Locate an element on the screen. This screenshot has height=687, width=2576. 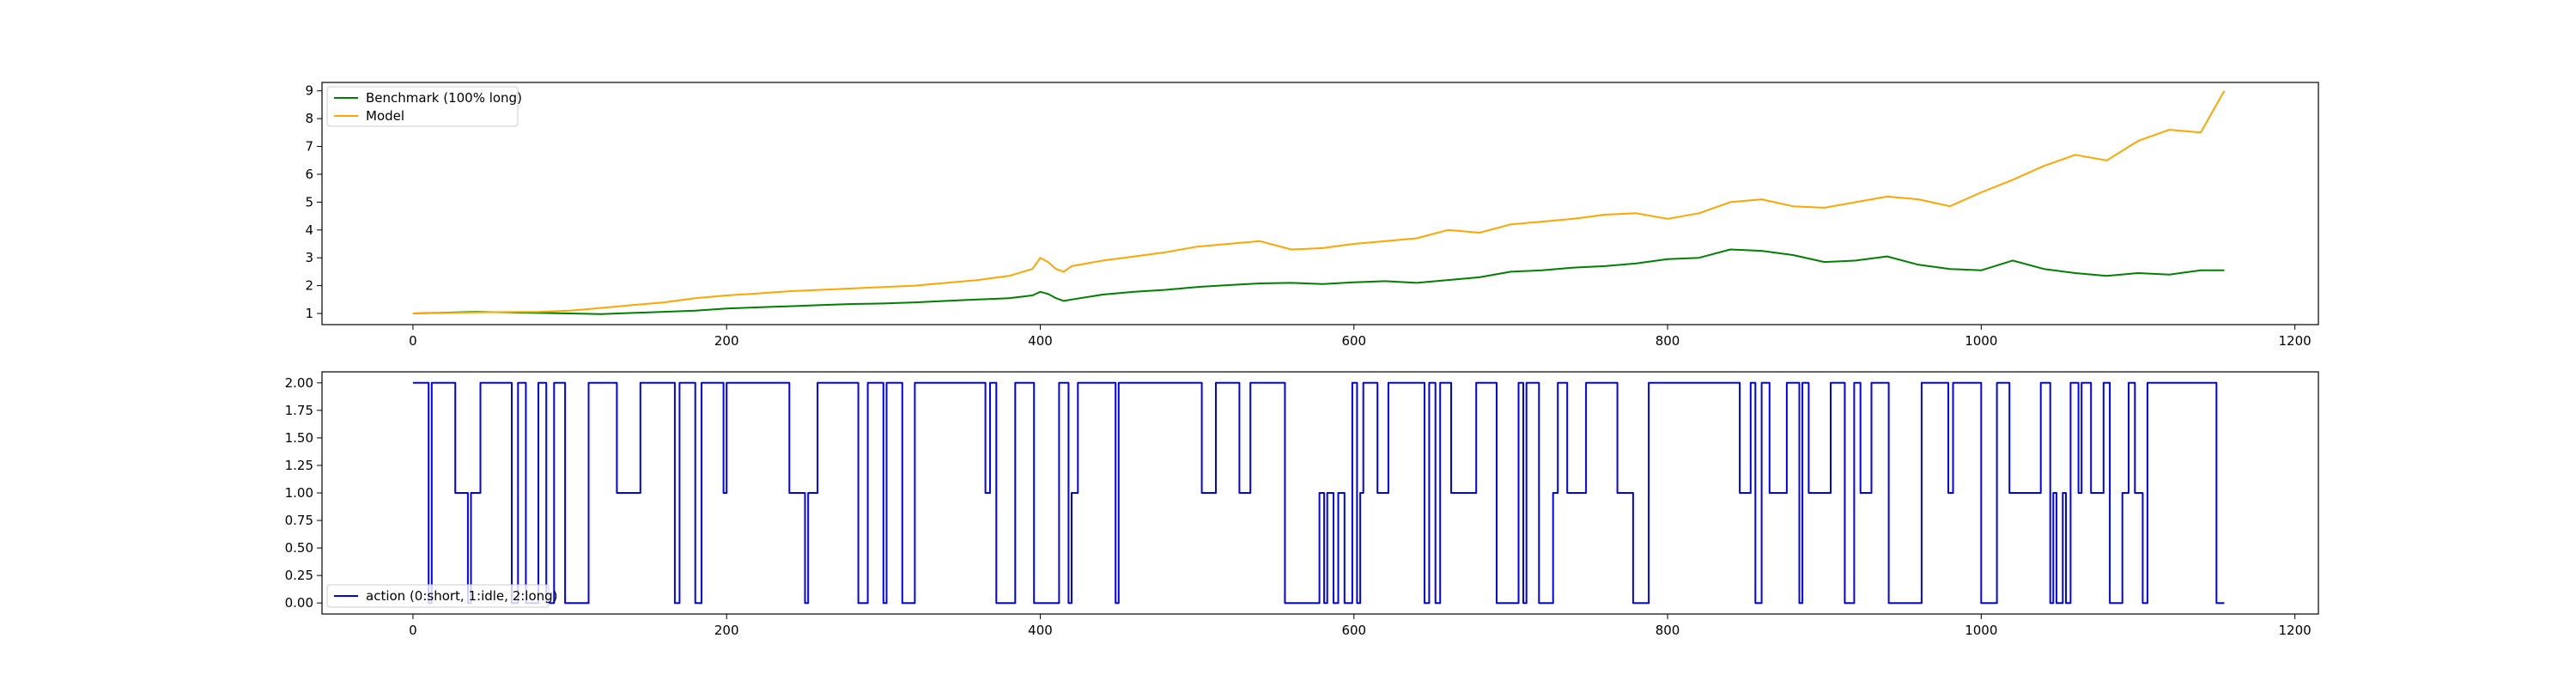
action-y-tick-label: 0.50 is located at coordinates (299, 548).